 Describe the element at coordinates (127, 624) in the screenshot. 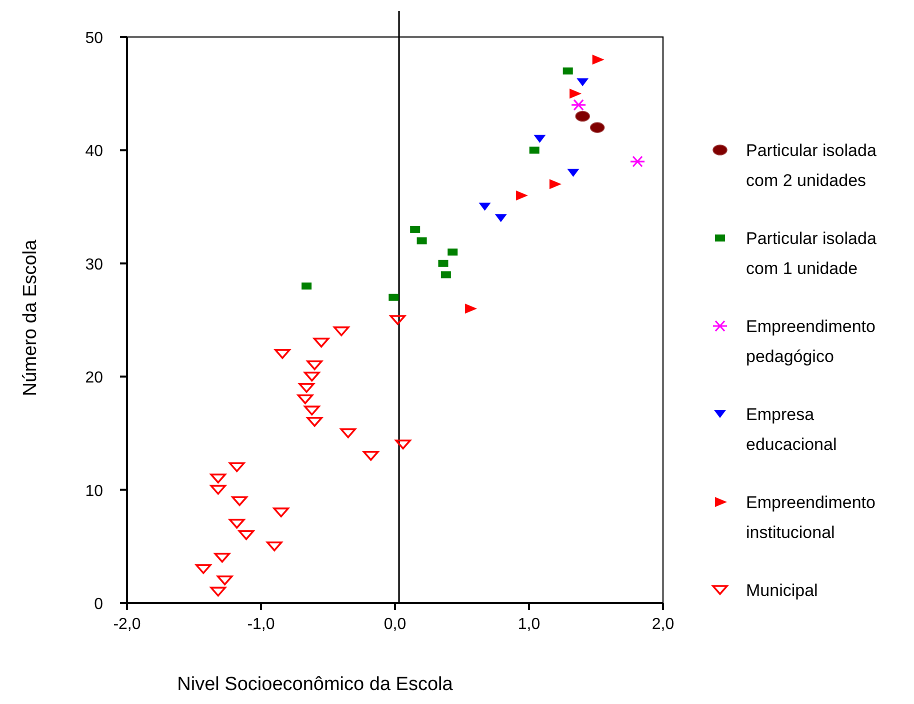

I see `x-tick-label: -2,0` at that location.